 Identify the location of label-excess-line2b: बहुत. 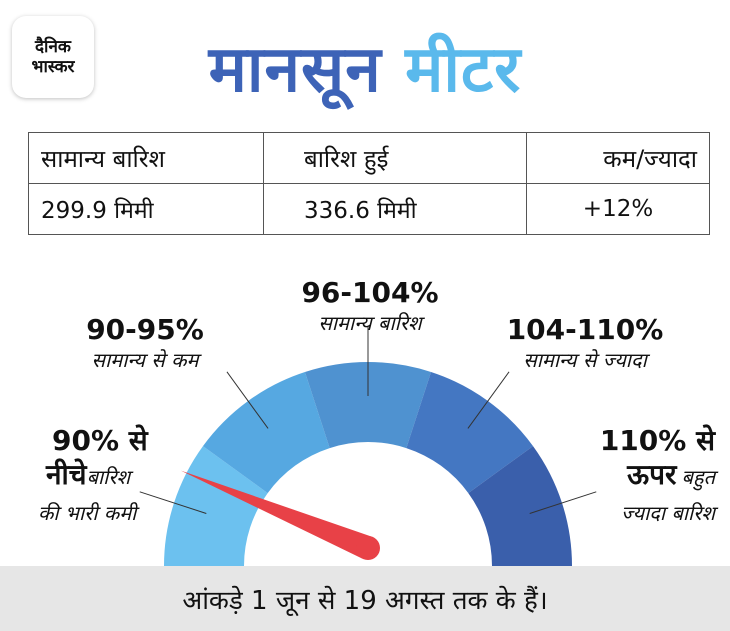
(698, 477).